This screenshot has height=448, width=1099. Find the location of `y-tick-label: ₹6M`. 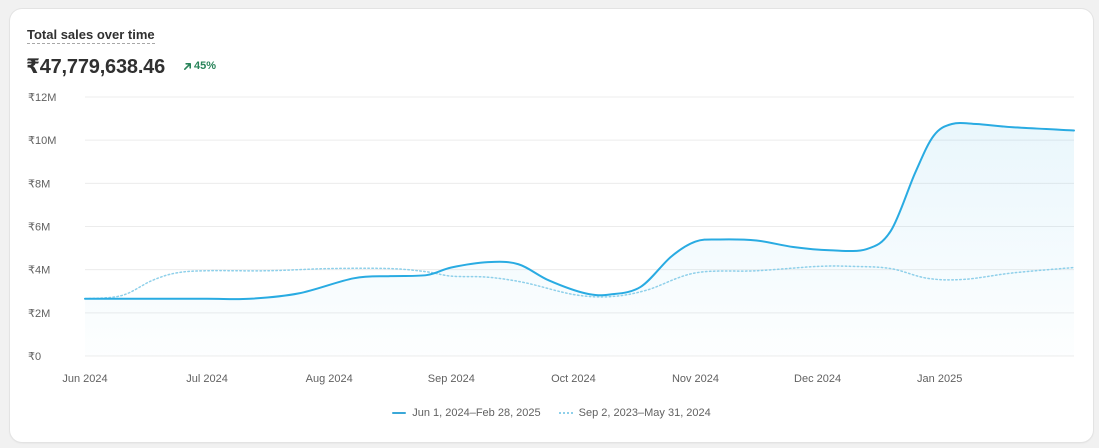

y-tick-label: ₹6M is located at coordinates (39, 228).